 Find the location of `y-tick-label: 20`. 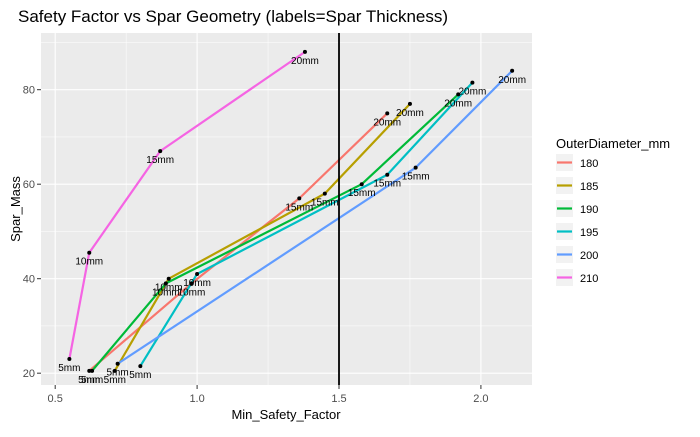

y-tick-label: 20 is located at coordinates (29, 374).